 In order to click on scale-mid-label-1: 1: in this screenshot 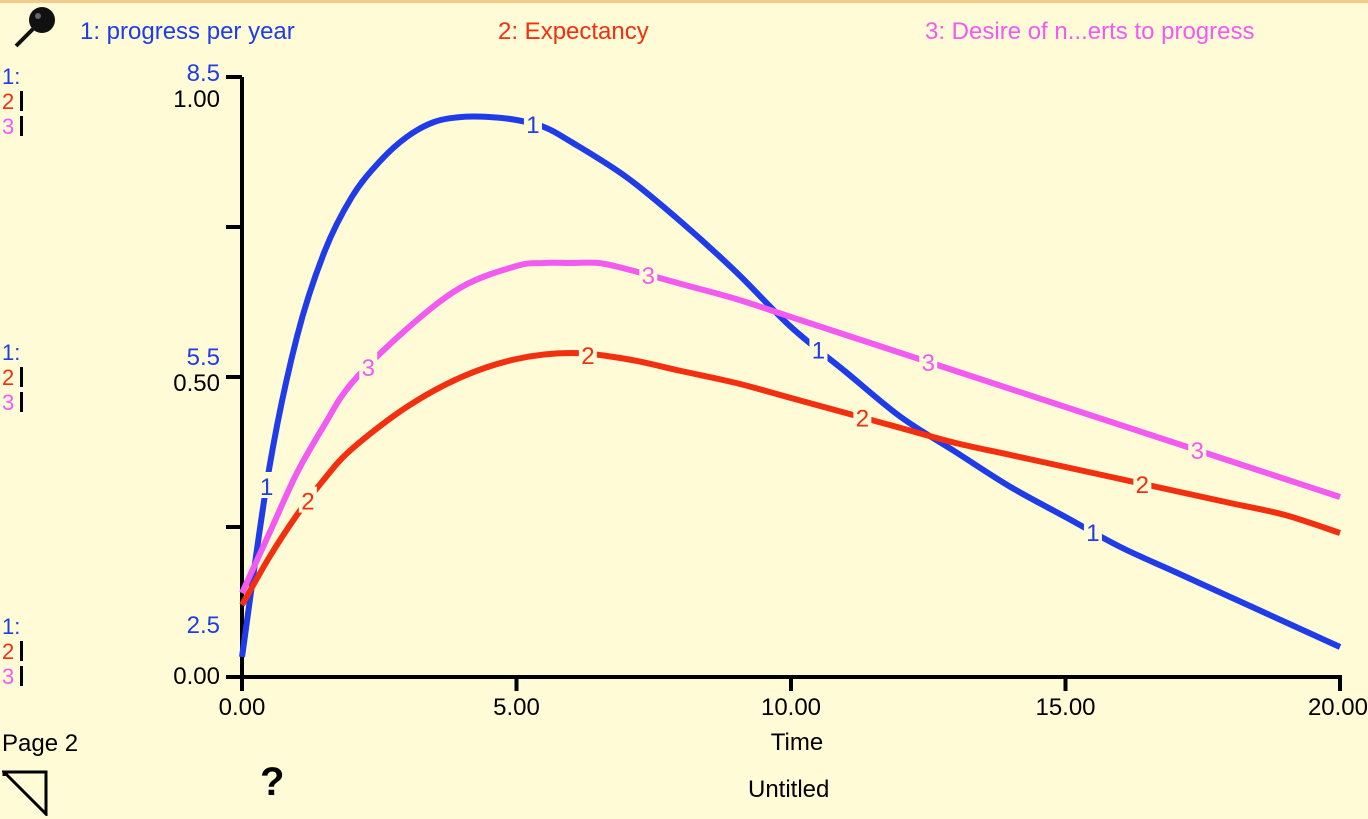, I will do `click(11, 352)`.